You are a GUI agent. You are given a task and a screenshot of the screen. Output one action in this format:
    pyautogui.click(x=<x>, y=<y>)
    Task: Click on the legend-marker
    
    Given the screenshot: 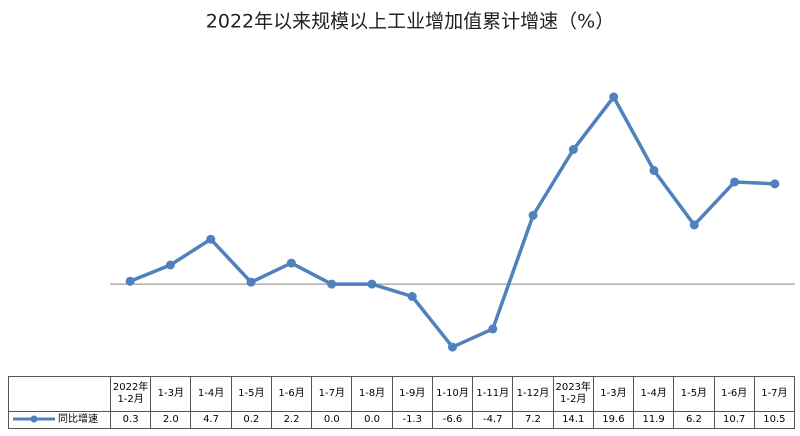 What is the action you would take?
    pyautogui.click(x=34, y=419)
    